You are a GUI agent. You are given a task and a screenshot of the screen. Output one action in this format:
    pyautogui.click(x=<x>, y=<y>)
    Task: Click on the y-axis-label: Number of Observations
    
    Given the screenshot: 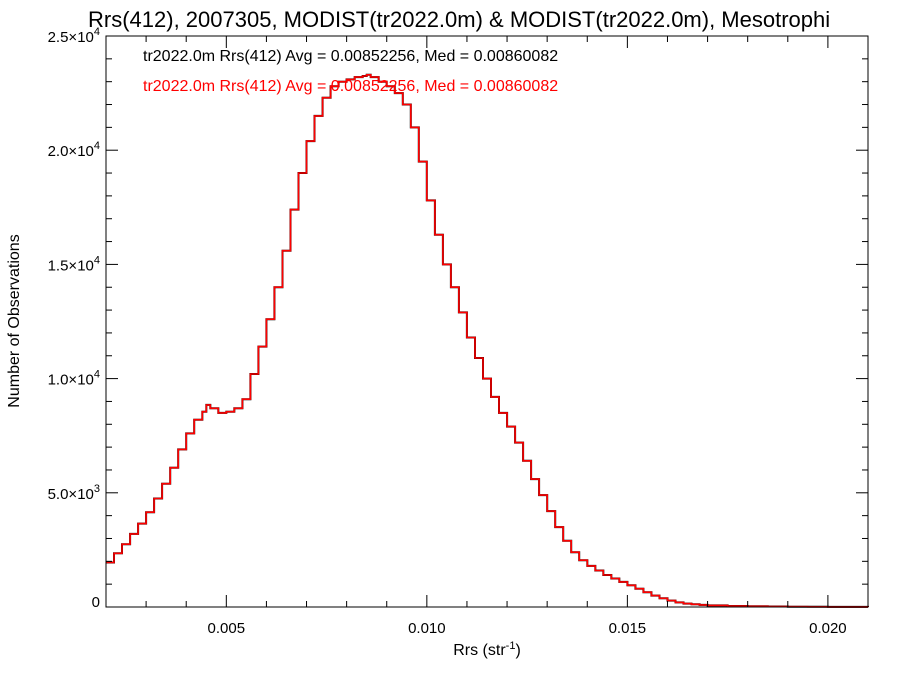 What is the action you would take?
    pyautogui.click(x=14, y=320)
    